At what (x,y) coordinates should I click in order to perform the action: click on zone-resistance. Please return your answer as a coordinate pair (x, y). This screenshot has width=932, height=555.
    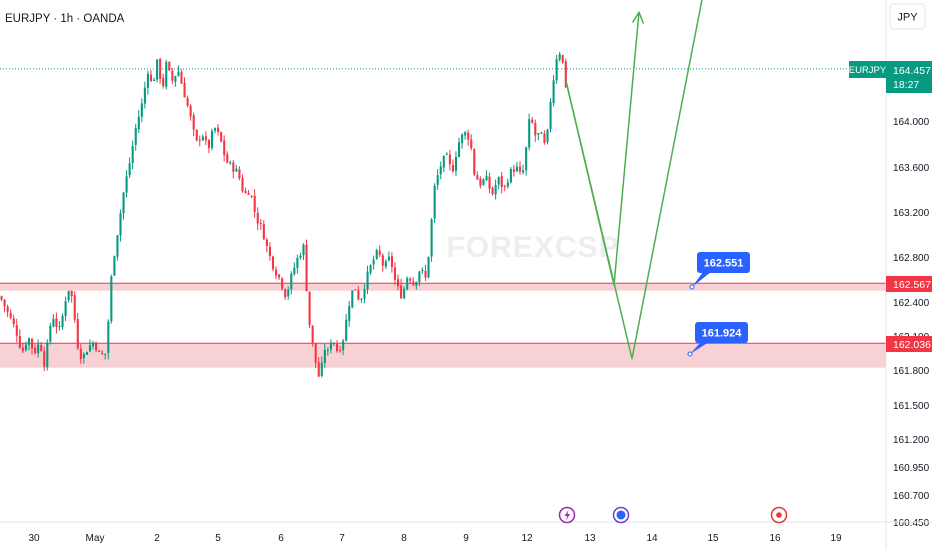
    Looking at the image, I should click on (443, 287).